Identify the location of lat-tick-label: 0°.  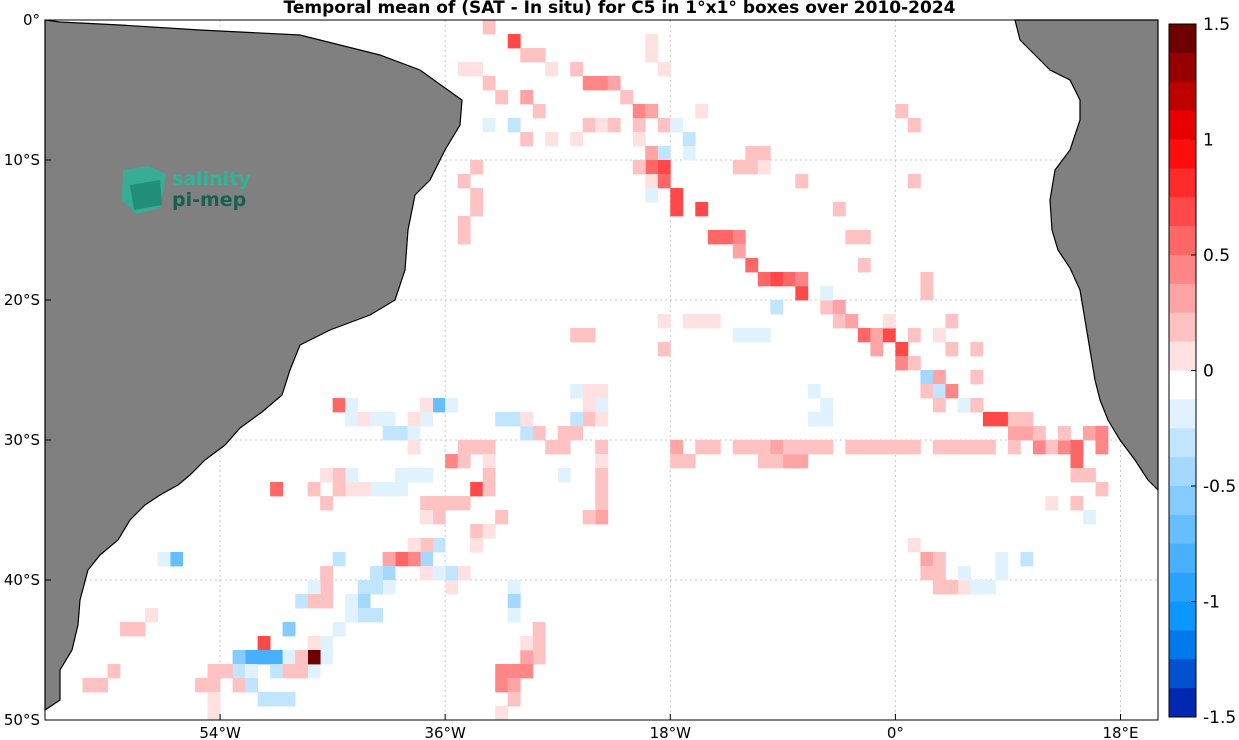
(31, 20).